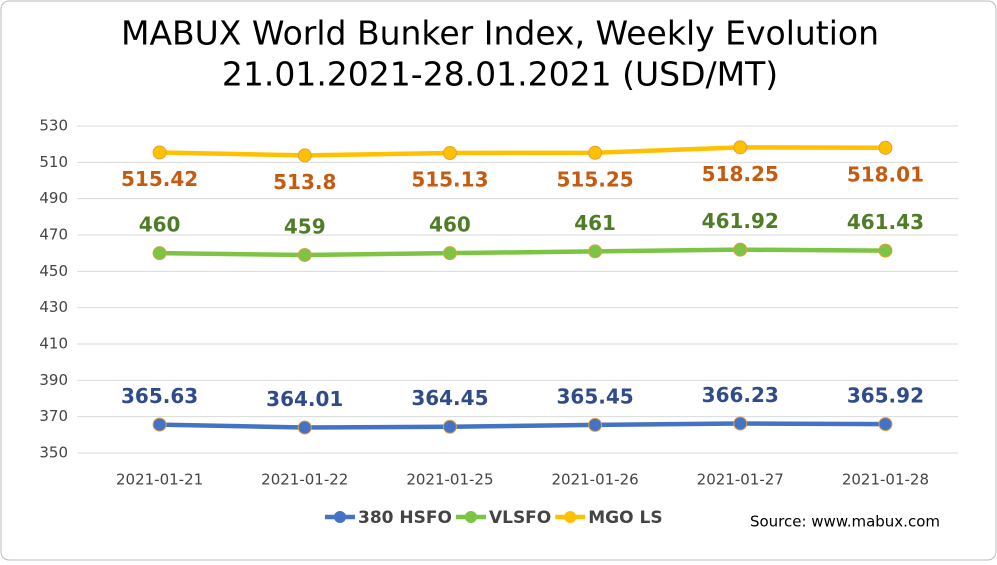 The width and height of the screenshot is (997, 565). Describe the element at coordinates (885, 222) in the screenshot. I see `data-label: 461.43` at that location.